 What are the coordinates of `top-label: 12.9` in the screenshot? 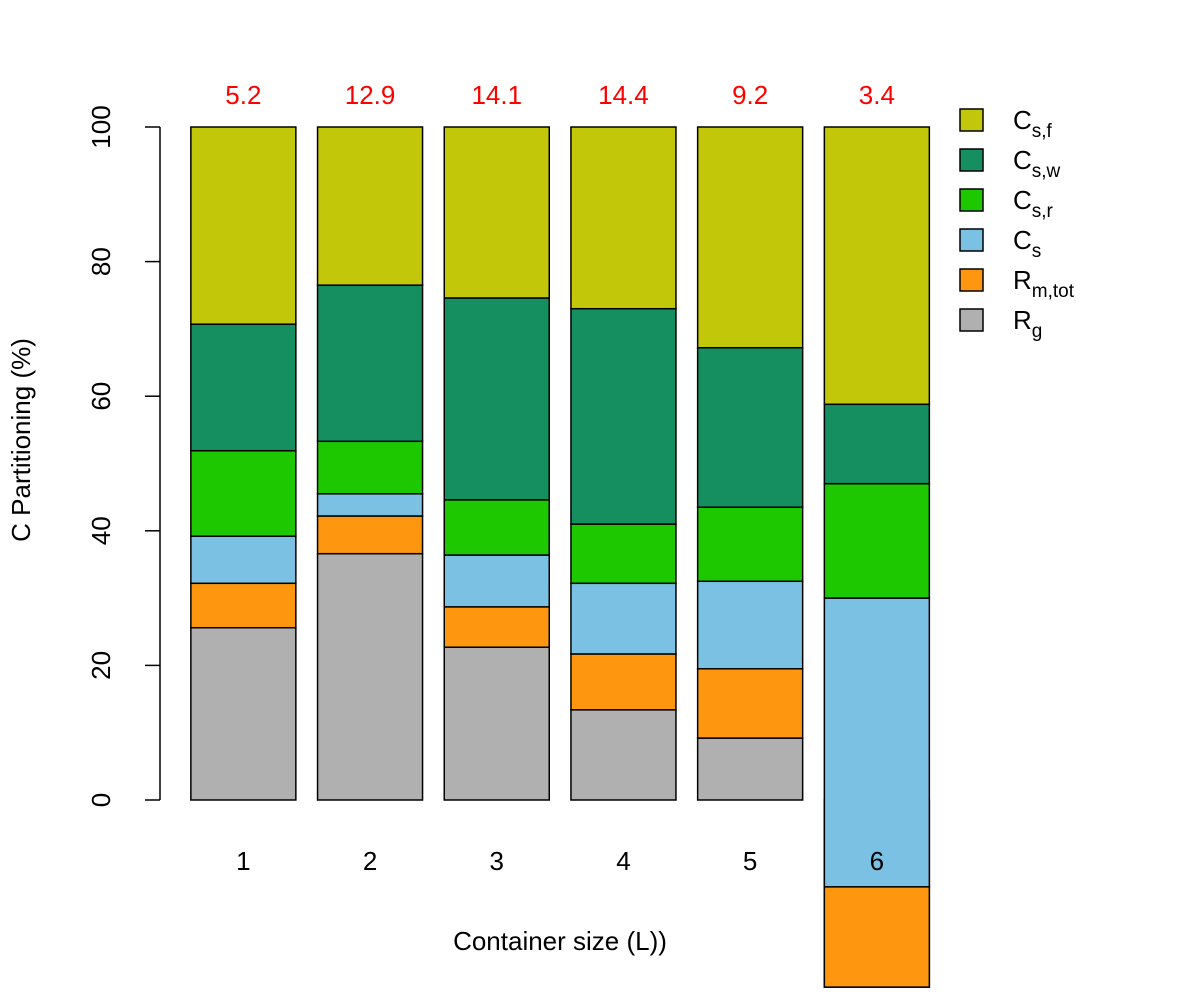 It's located at (370, 95).